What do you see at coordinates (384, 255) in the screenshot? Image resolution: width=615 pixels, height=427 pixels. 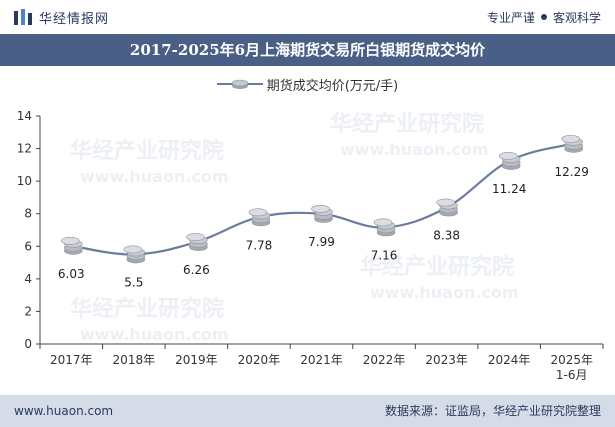 I see `data-label: 7.16` at bounding box center [384, 255].